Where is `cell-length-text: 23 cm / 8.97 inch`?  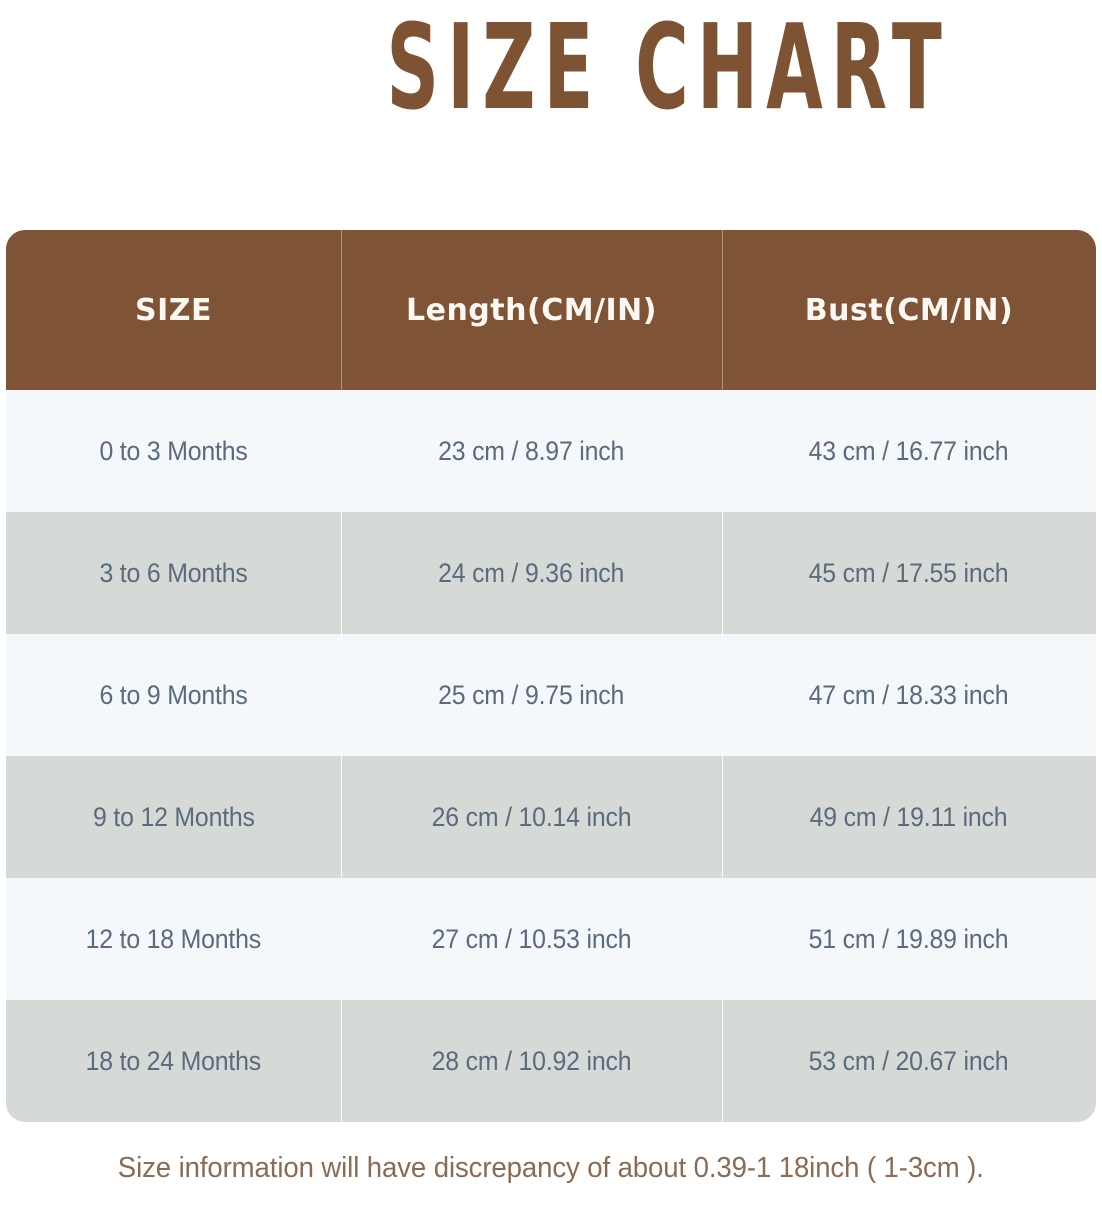 cell-length-text: 23 cm / 8.97 inch is located at coordinates (531, 450).